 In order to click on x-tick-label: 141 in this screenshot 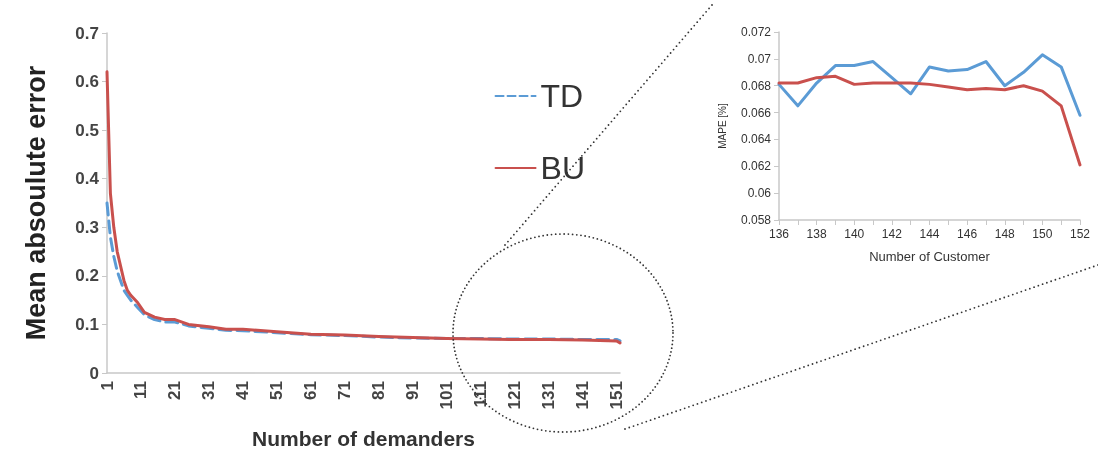, I will do `click(583, 395)`.